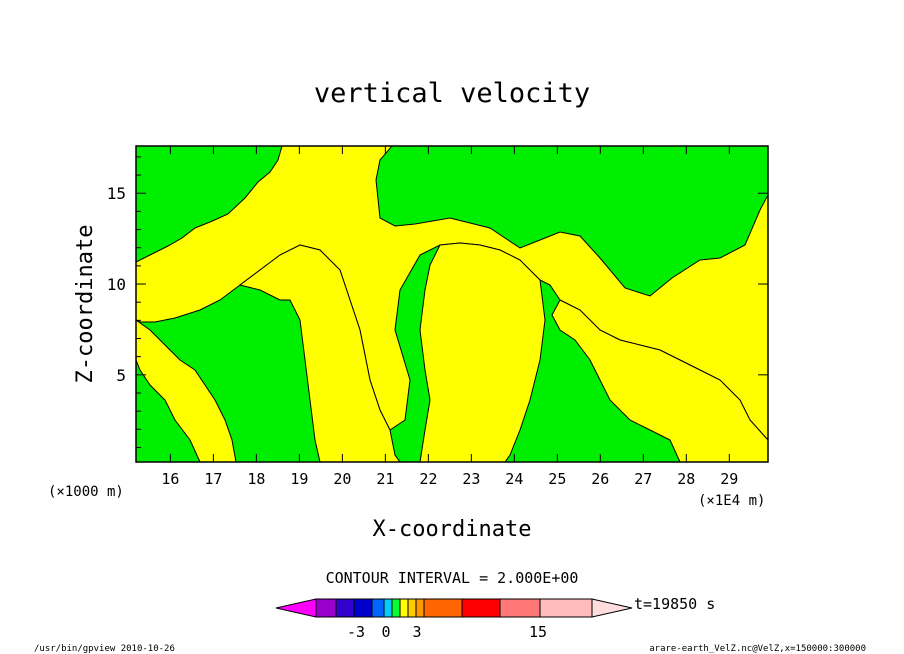 Image resolution: width=904 pixels, height=654 pixels. Describe the element at coordinates (428, 479) in the screenshot. I see `x-tick-label: 22` at that location.